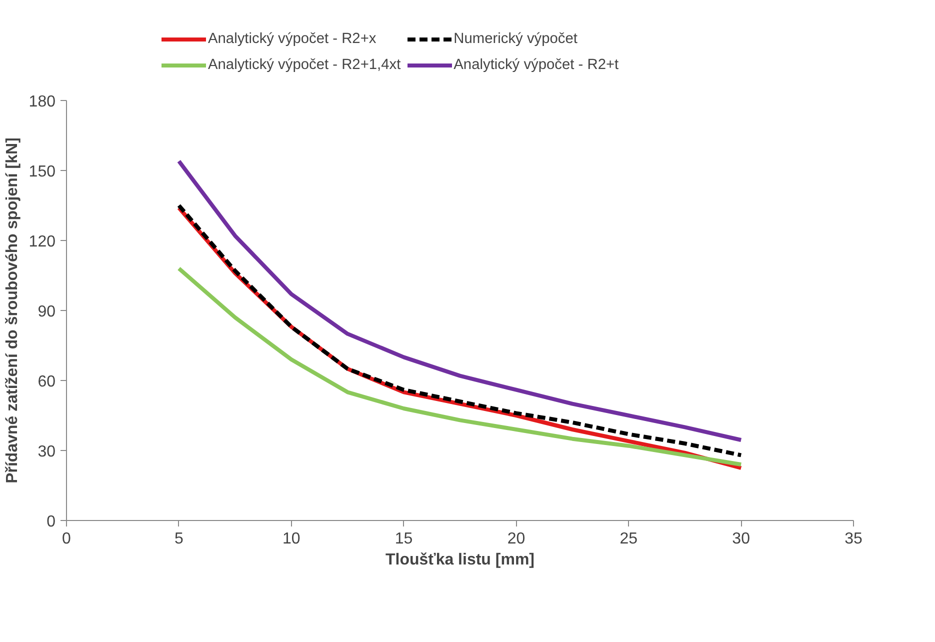  I want to click on y-tick-label: 150, so click(42, 172).